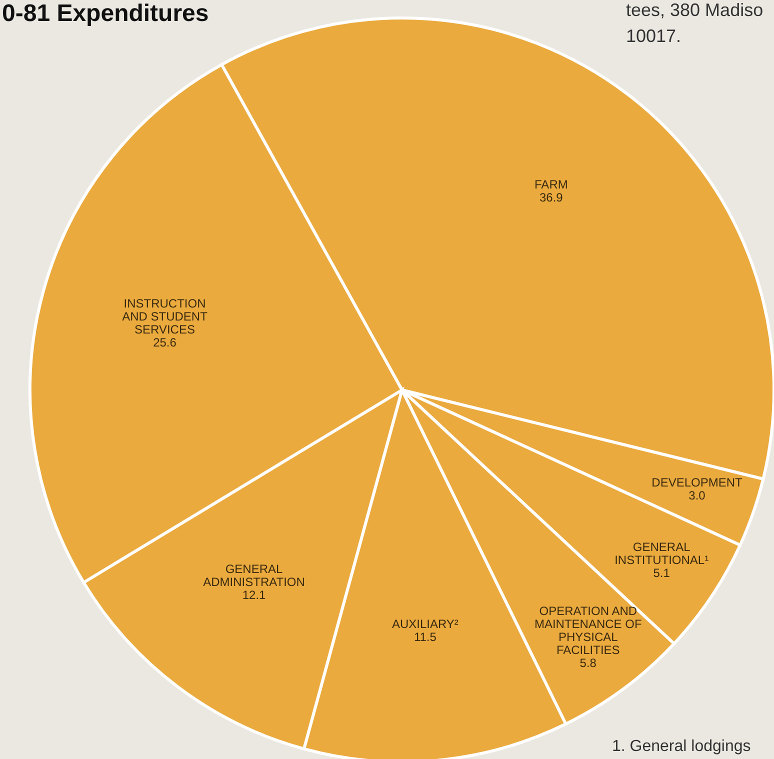 The height and width of the screenshot is (759, 774). What do you see at coordinates (165, 342) in the screenshot?
I see `data-label: 25.6` at bounding box center [165, 342].